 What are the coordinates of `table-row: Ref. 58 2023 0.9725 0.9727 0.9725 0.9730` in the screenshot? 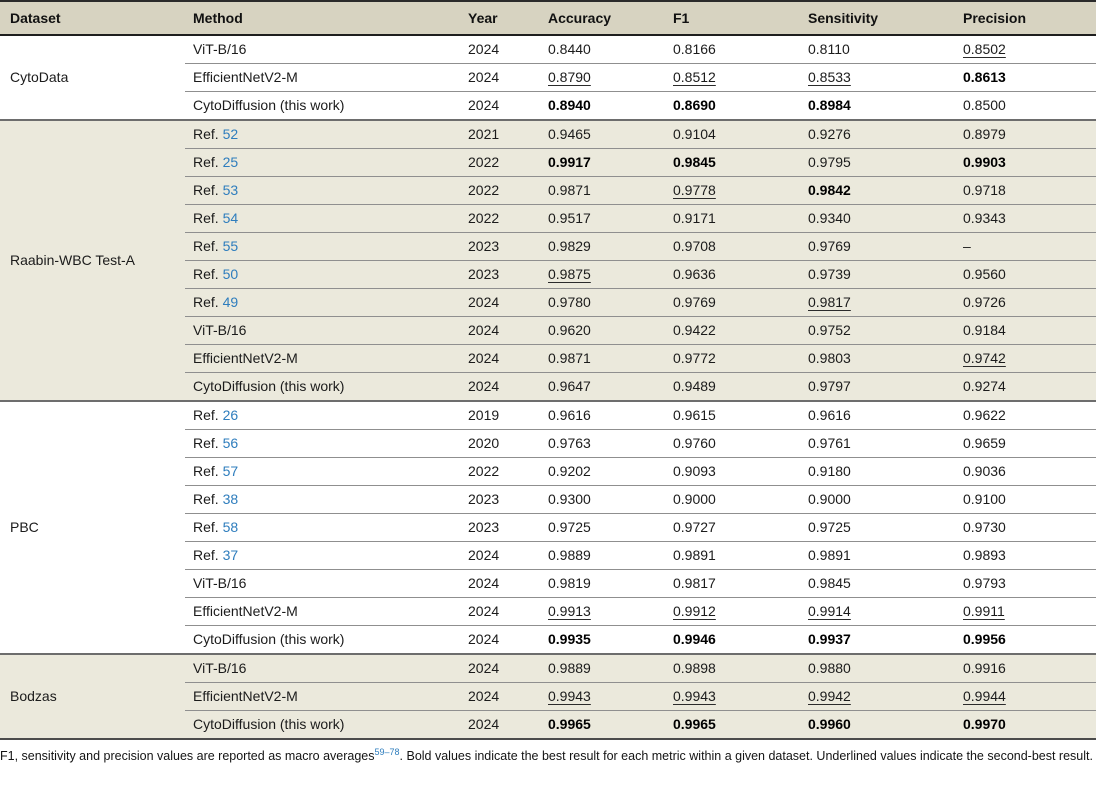 It's located at (548, 527).